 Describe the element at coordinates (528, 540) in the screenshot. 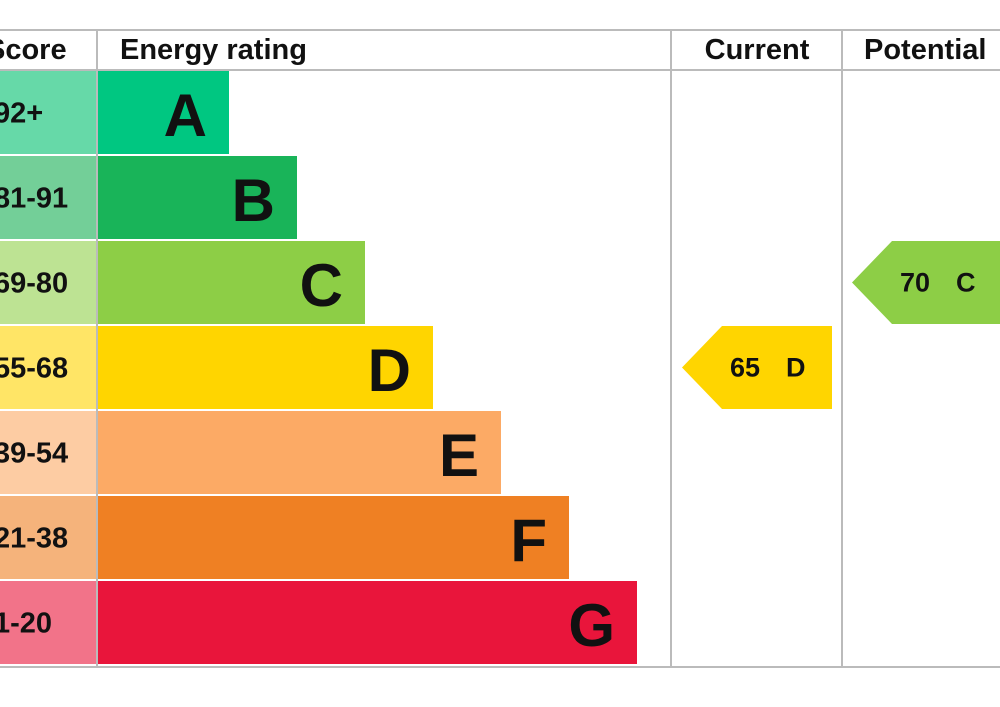

I see `rating-letter: F` at that location.